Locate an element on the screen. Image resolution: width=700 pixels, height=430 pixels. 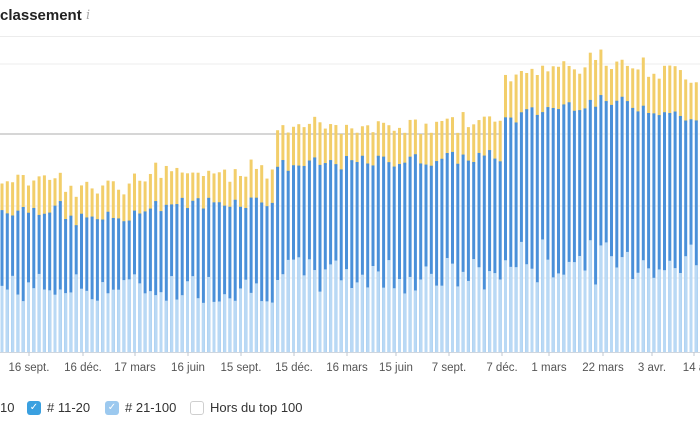
legend-item-11-20: ✓ # 11-20 is located at coordinates (58, 407).